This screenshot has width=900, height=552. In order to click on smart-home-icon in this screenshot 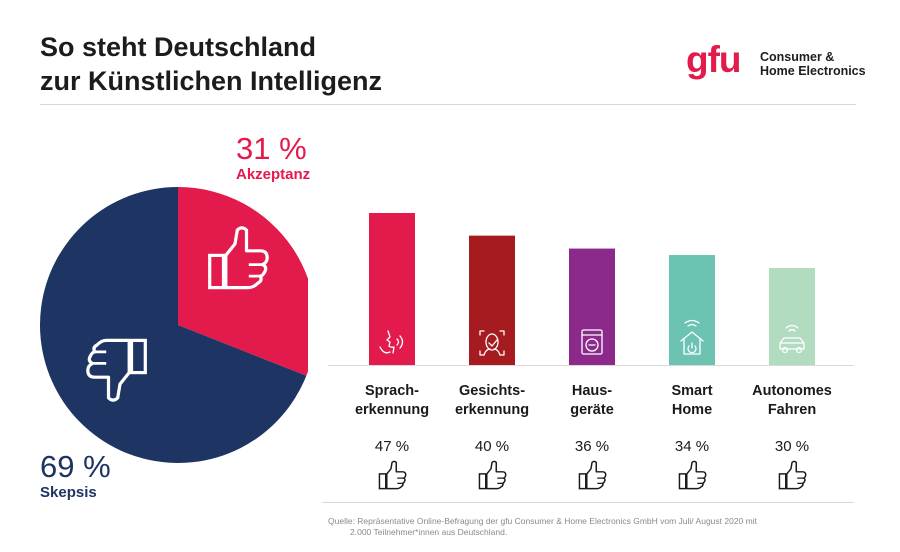, I will do `click(692, 337)`.